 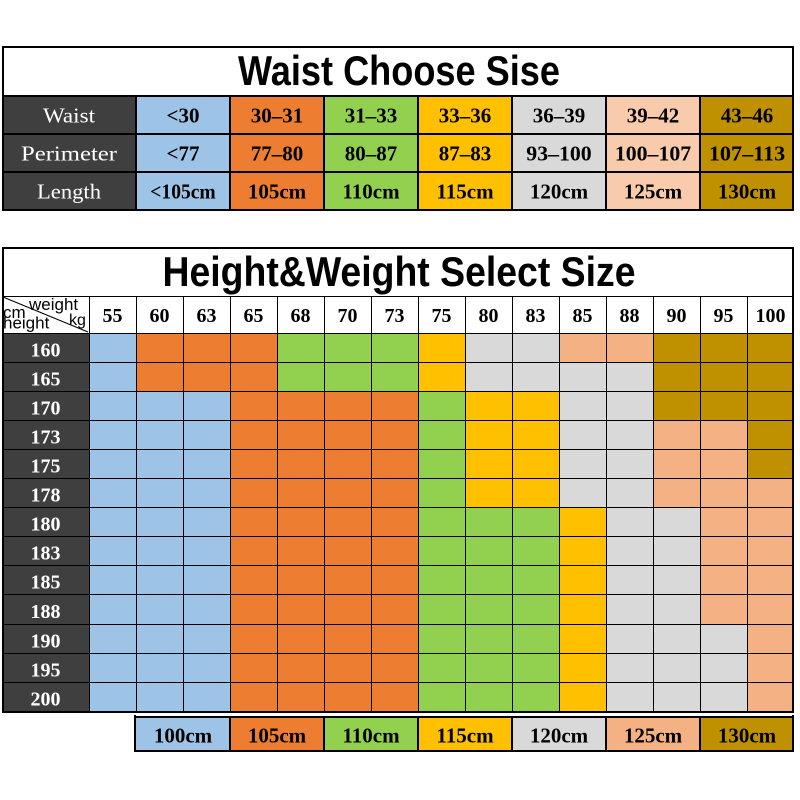 I want to click on svg-text: 87–83, so click(x=465, y=154).